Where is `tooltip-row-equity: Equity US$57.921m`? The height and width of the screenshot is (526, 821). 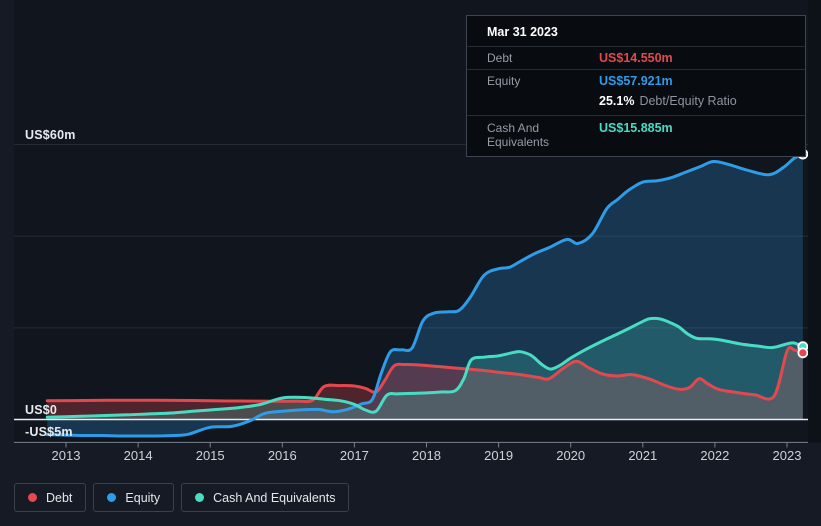
tooltip-row-equity: Equity US$57.921m is located at coordinates (636, 80).